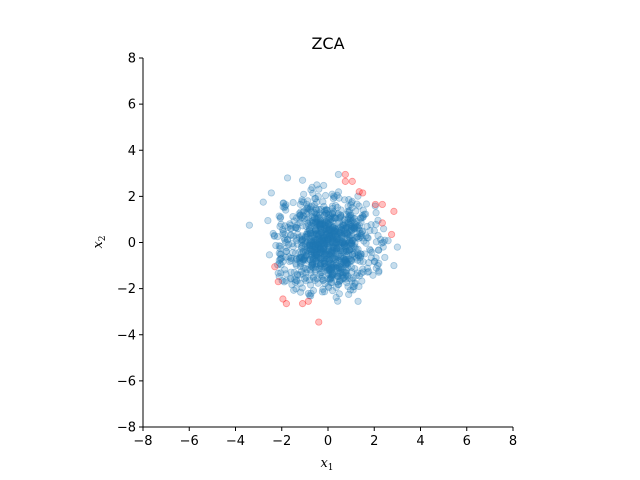 The image size is (640, 480). I want to click on x-tick-label: 6, so click(467, 441).